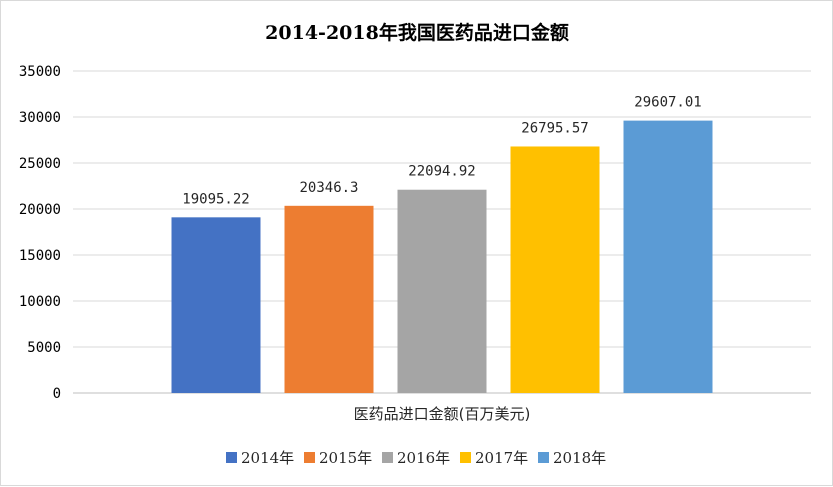  I want to click on legend-item: 2016年, so click(416, 458).